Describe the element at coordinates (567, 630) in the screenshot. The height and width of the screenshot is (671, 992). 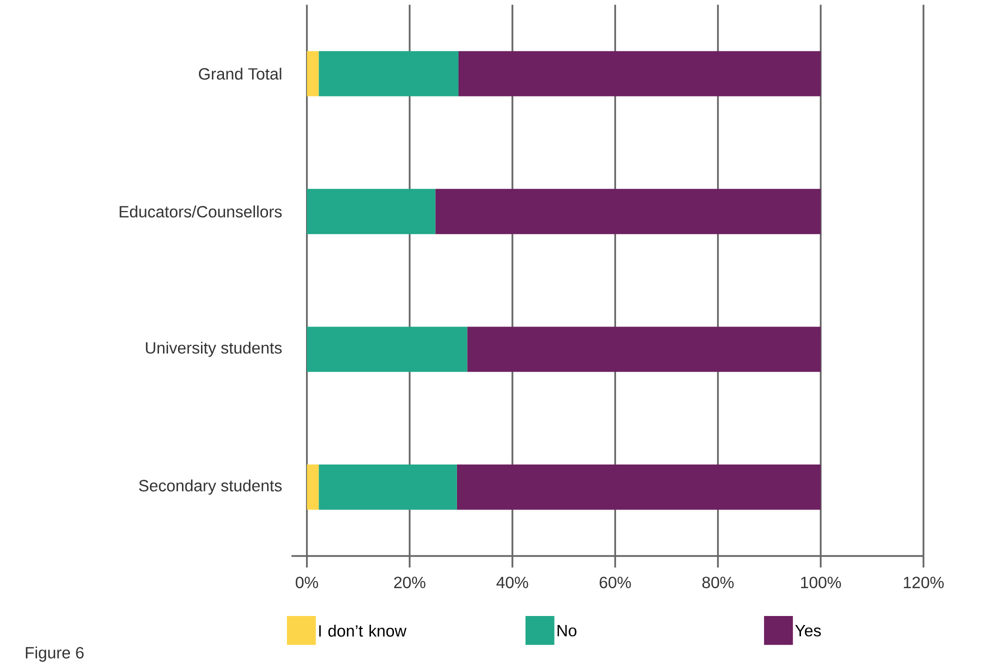
I see `legend-label: No` at that location.